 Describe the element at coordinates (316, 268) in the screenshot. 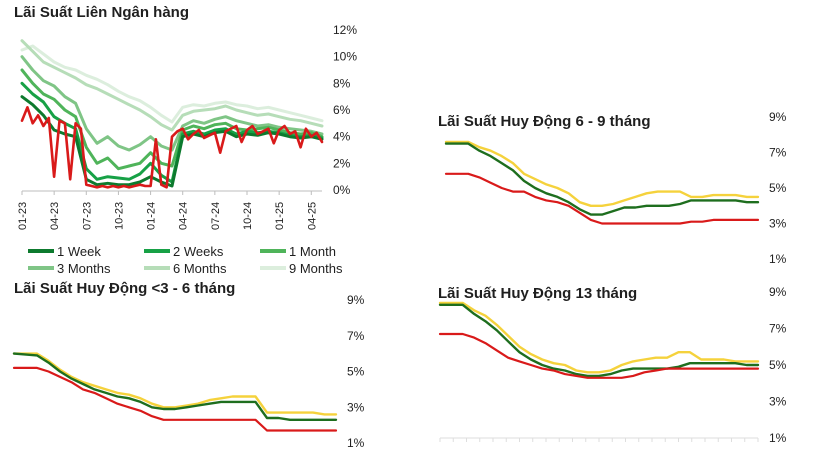

I see `interbank-legend-label: 9 Months` at that location.